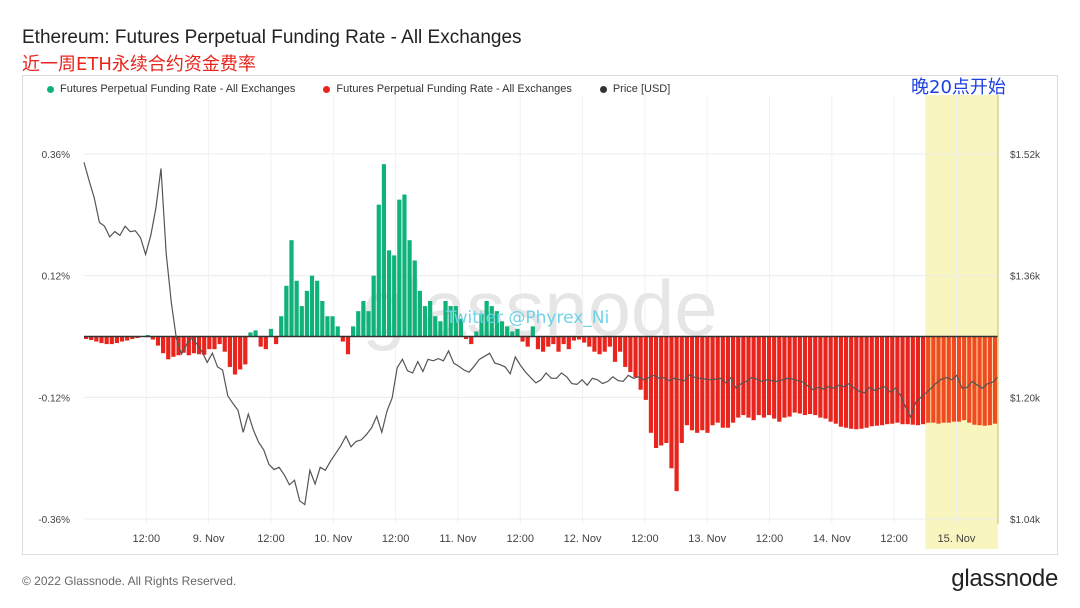  Describe the element at coordinates (1025, 277) in the screenshot. I see `y-right-tick-label: $1.36k` at that location.